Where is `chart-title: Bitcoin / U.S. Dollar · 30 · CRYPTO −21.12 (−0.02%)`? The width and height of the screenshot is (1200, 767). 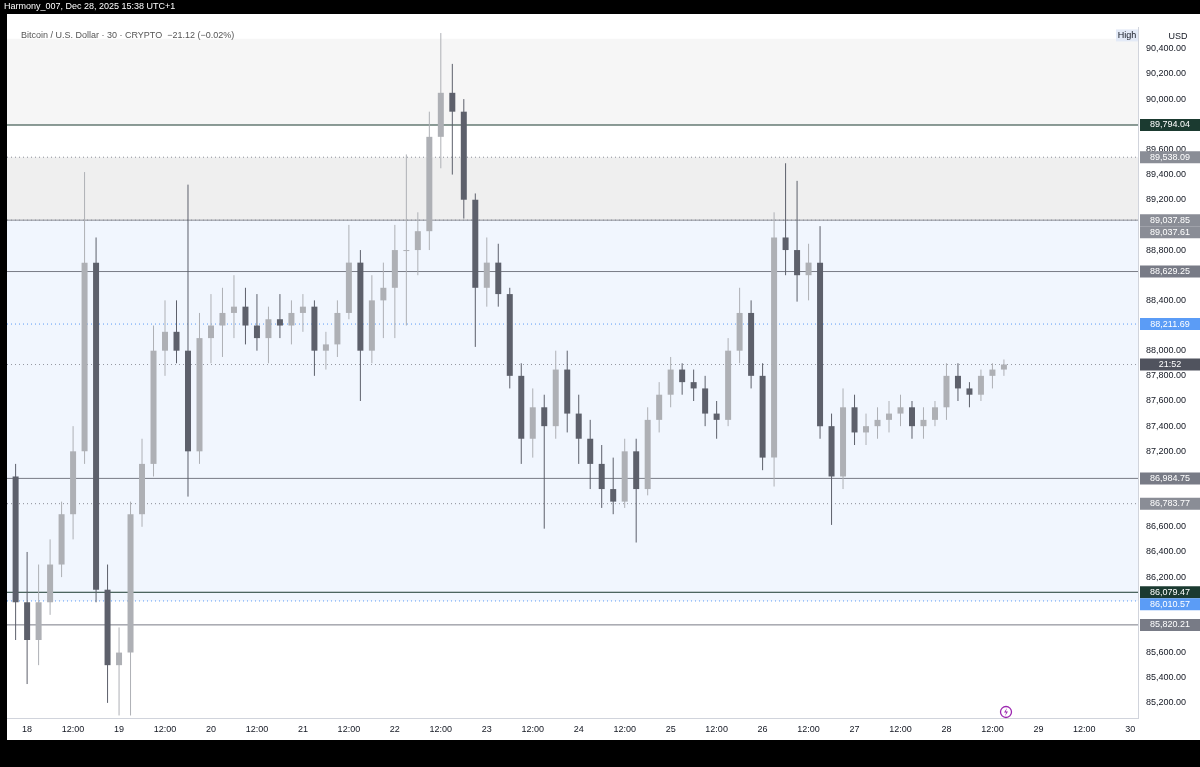
chart-title: Bitcoin / U.S. Dollar · 30 · CRYPTO −21.12 (−0.02%) is located at coordinates (128, 34).